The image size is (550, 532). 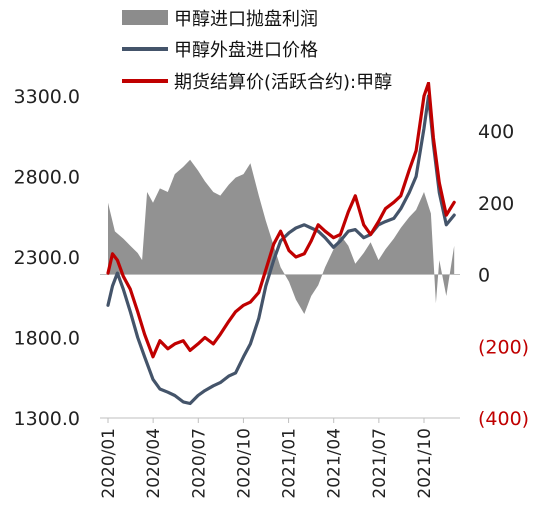 I want to click on left-tick-label: 1300.0, so click(x=47, y=419).